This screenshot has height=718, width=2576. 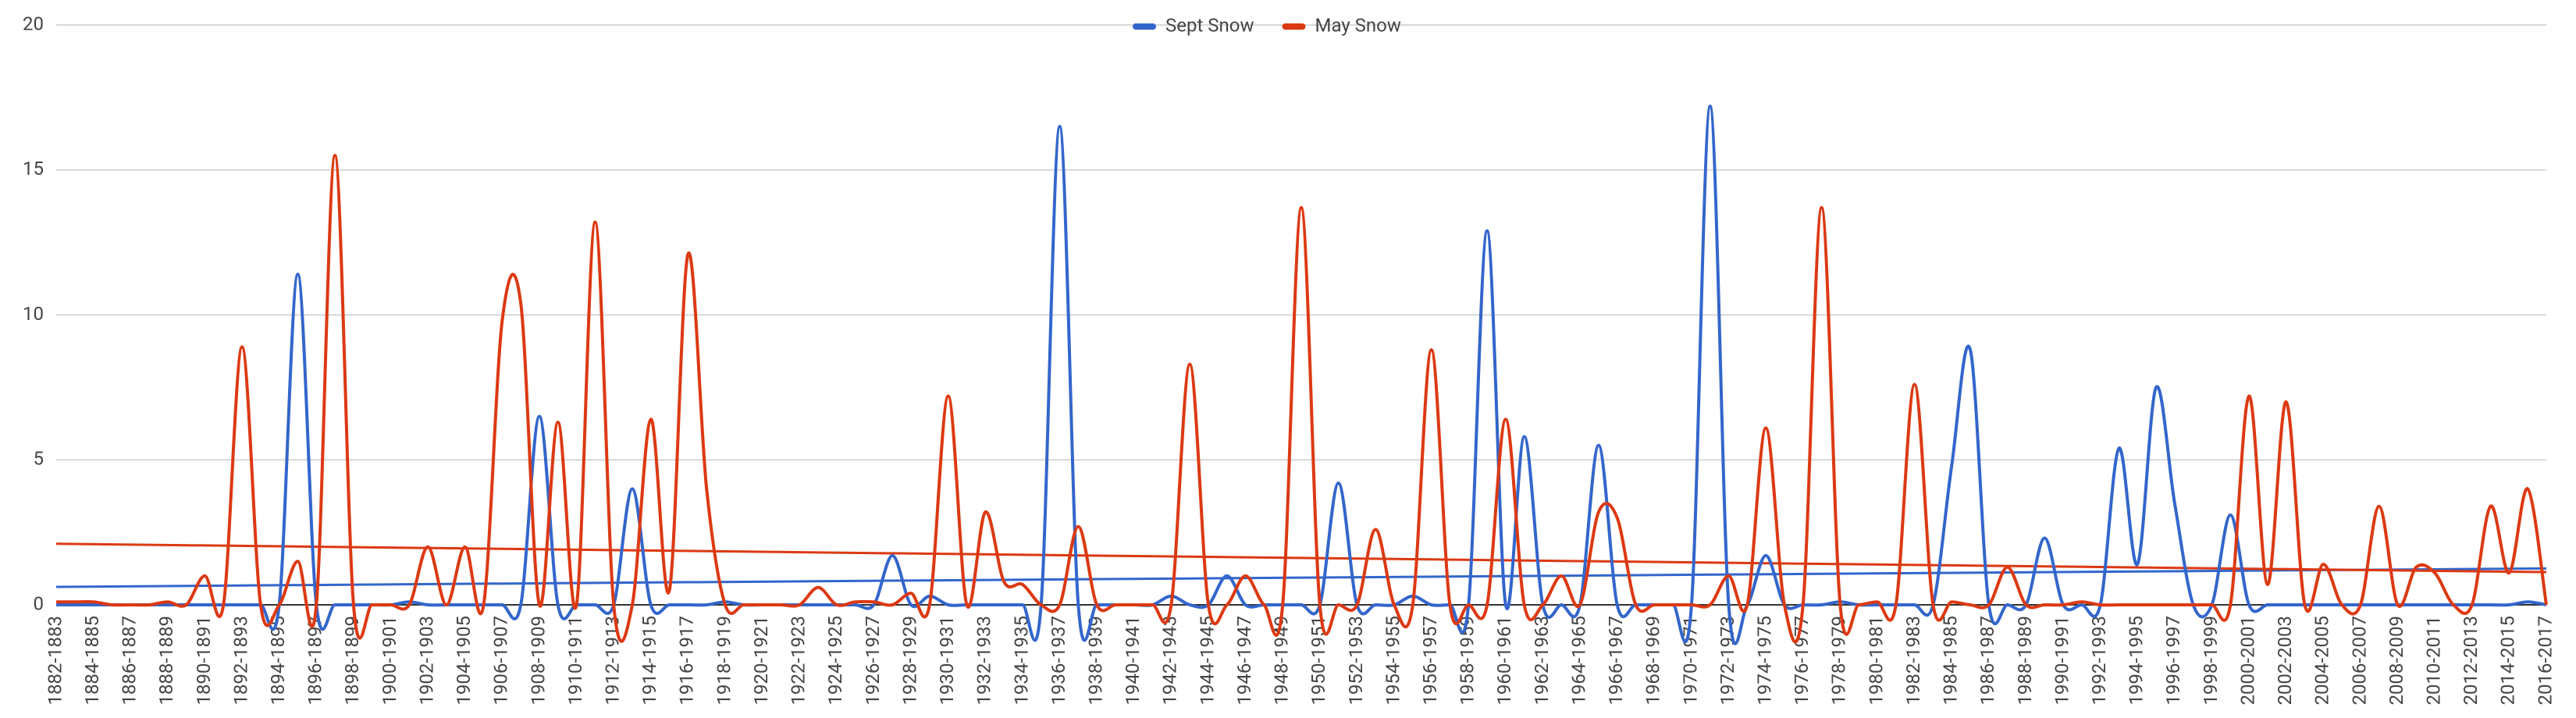 I want to click on x-tick-label: 2004-2005, so click(x=2322, y=661).